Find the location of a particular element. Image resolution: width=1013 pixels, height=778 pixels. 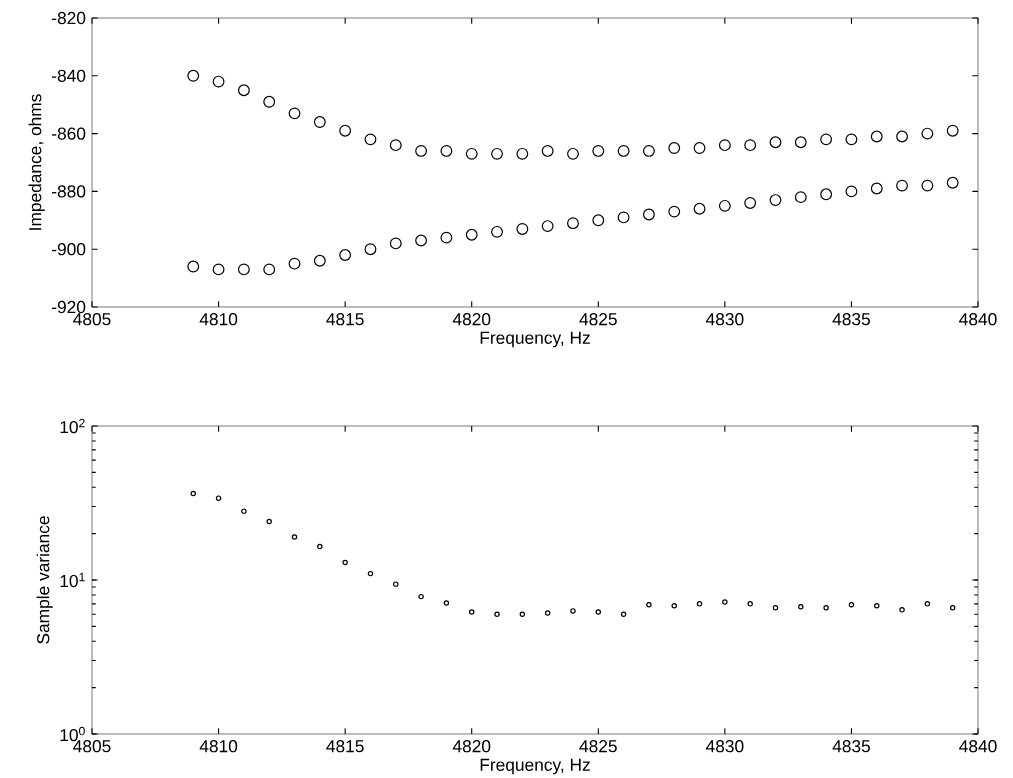

y-tick-label: -900 is located at coordinates (69, 249).